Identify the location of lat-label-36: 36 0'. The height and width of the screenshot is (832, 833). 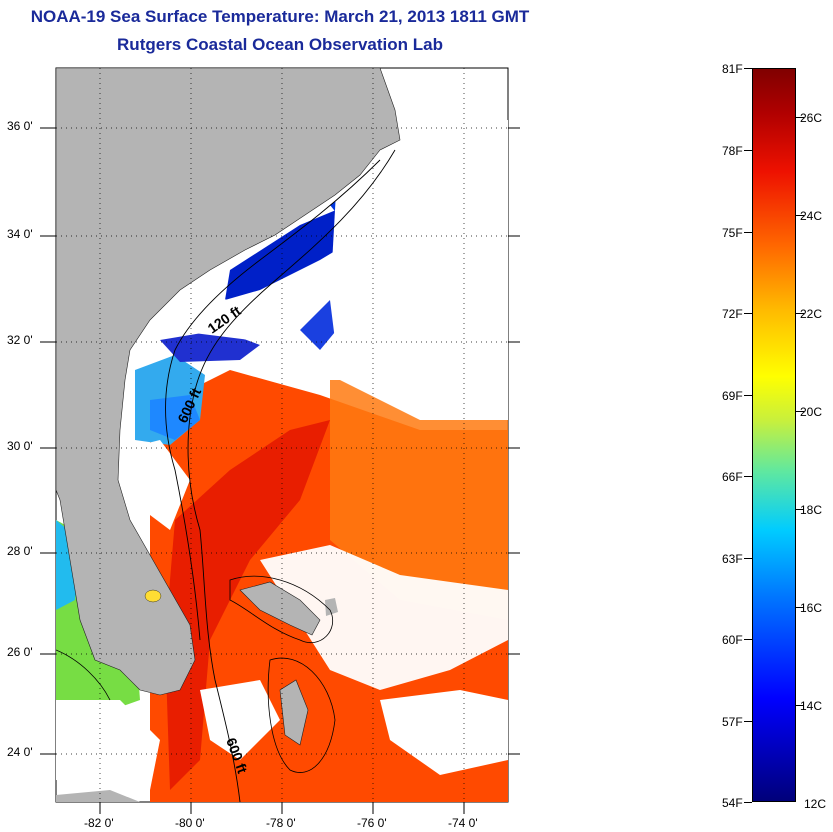
(20, 126).